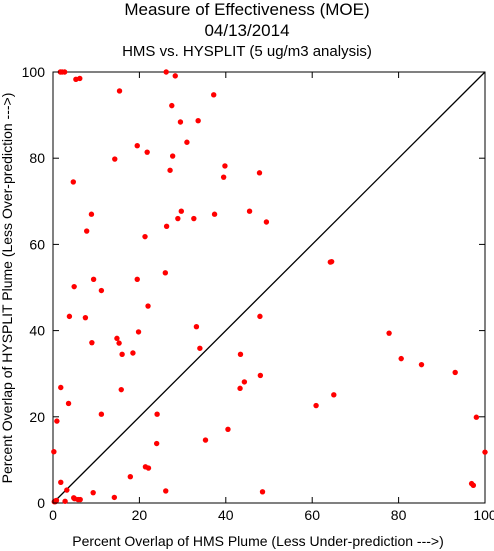  Describe the element at coordinates (226, 515) in the screenshot. I see `x-tick-label: 40` at that location.